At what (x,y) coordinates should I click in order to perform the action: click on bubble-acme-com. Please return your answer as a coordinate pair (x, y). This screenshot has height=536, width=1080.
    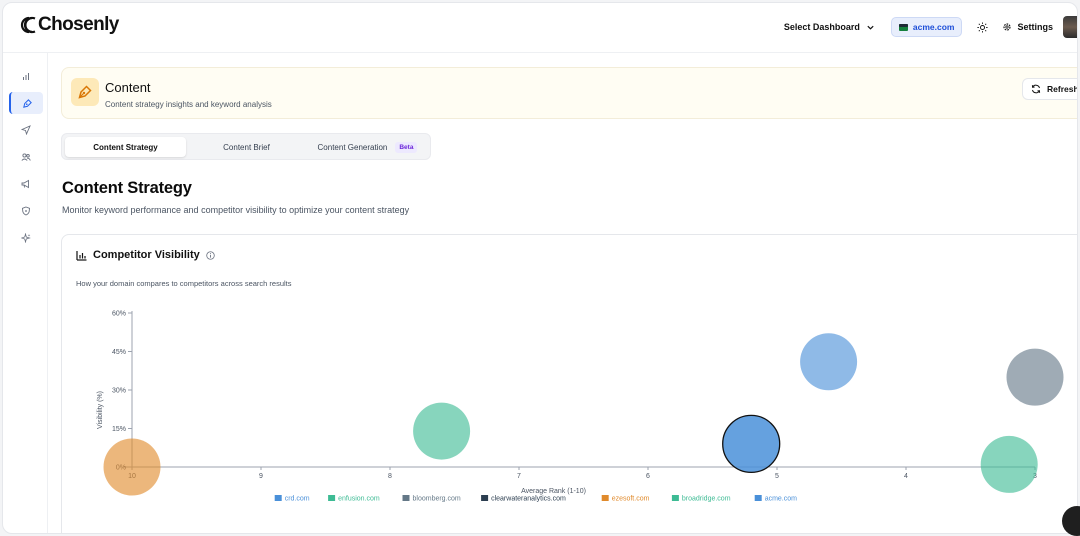
    Looking at the image, I should click on (751, 444).